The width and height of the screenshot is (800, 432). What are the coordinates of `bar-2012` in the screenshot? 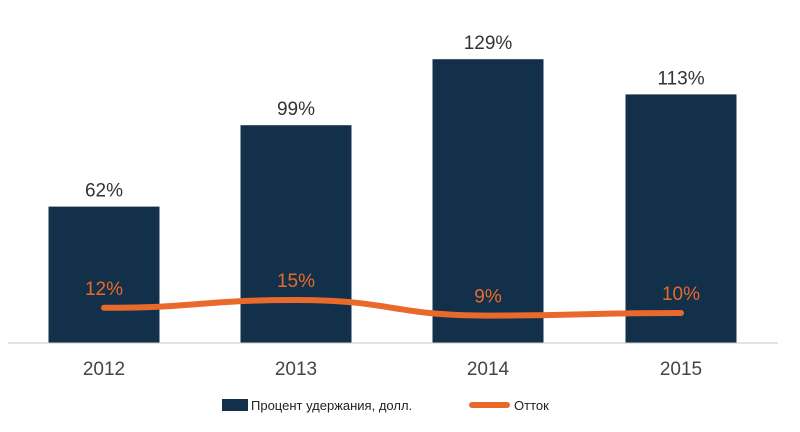 It's located at (104, 275).